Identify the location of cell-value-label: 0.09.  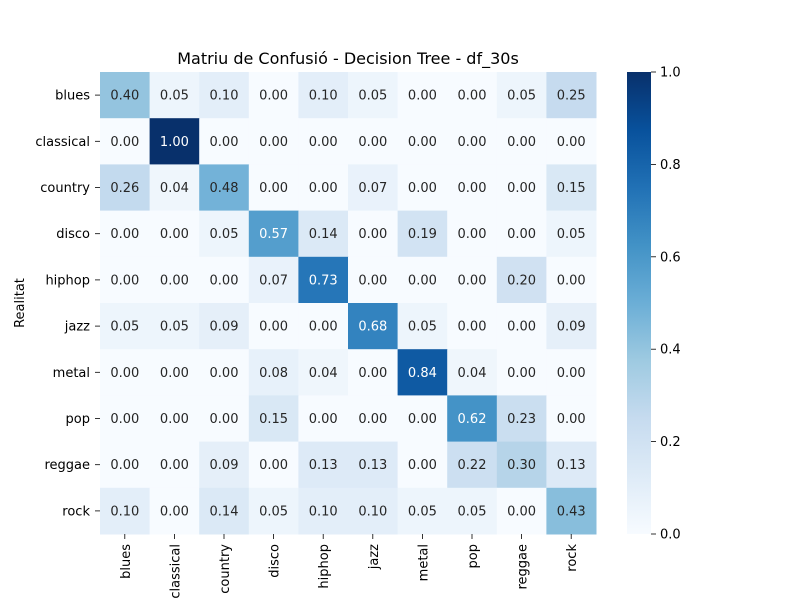
(224, 327).